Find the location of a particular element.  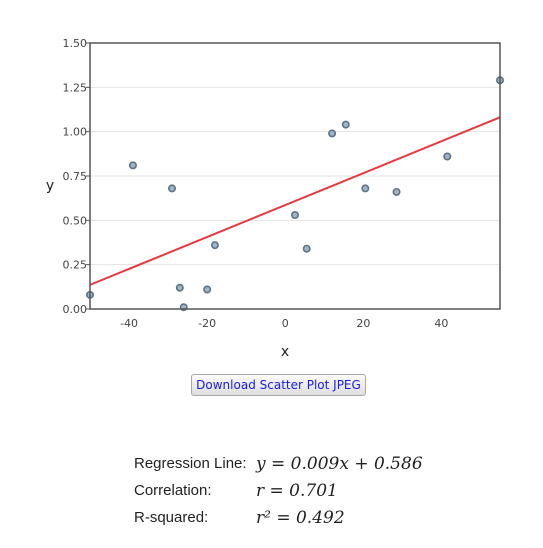

y-tick-label: 0.75 is located at coordinates (75, 176).